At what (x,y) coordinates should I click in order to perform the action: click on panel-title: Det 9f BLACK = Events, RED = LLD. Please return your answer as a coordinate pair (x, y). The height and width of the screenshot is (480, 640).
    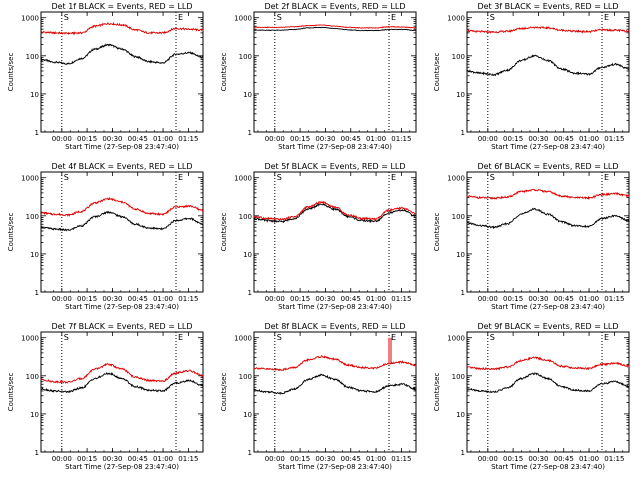
    Looking at the image, I should click on (547, 326).